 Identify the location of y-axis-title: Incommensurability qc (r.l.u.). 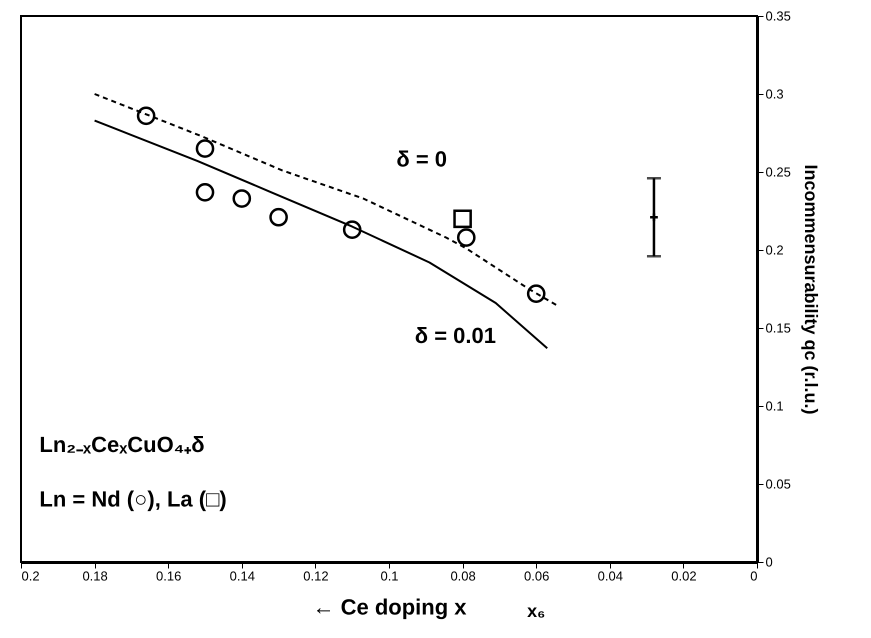
(810, 289).